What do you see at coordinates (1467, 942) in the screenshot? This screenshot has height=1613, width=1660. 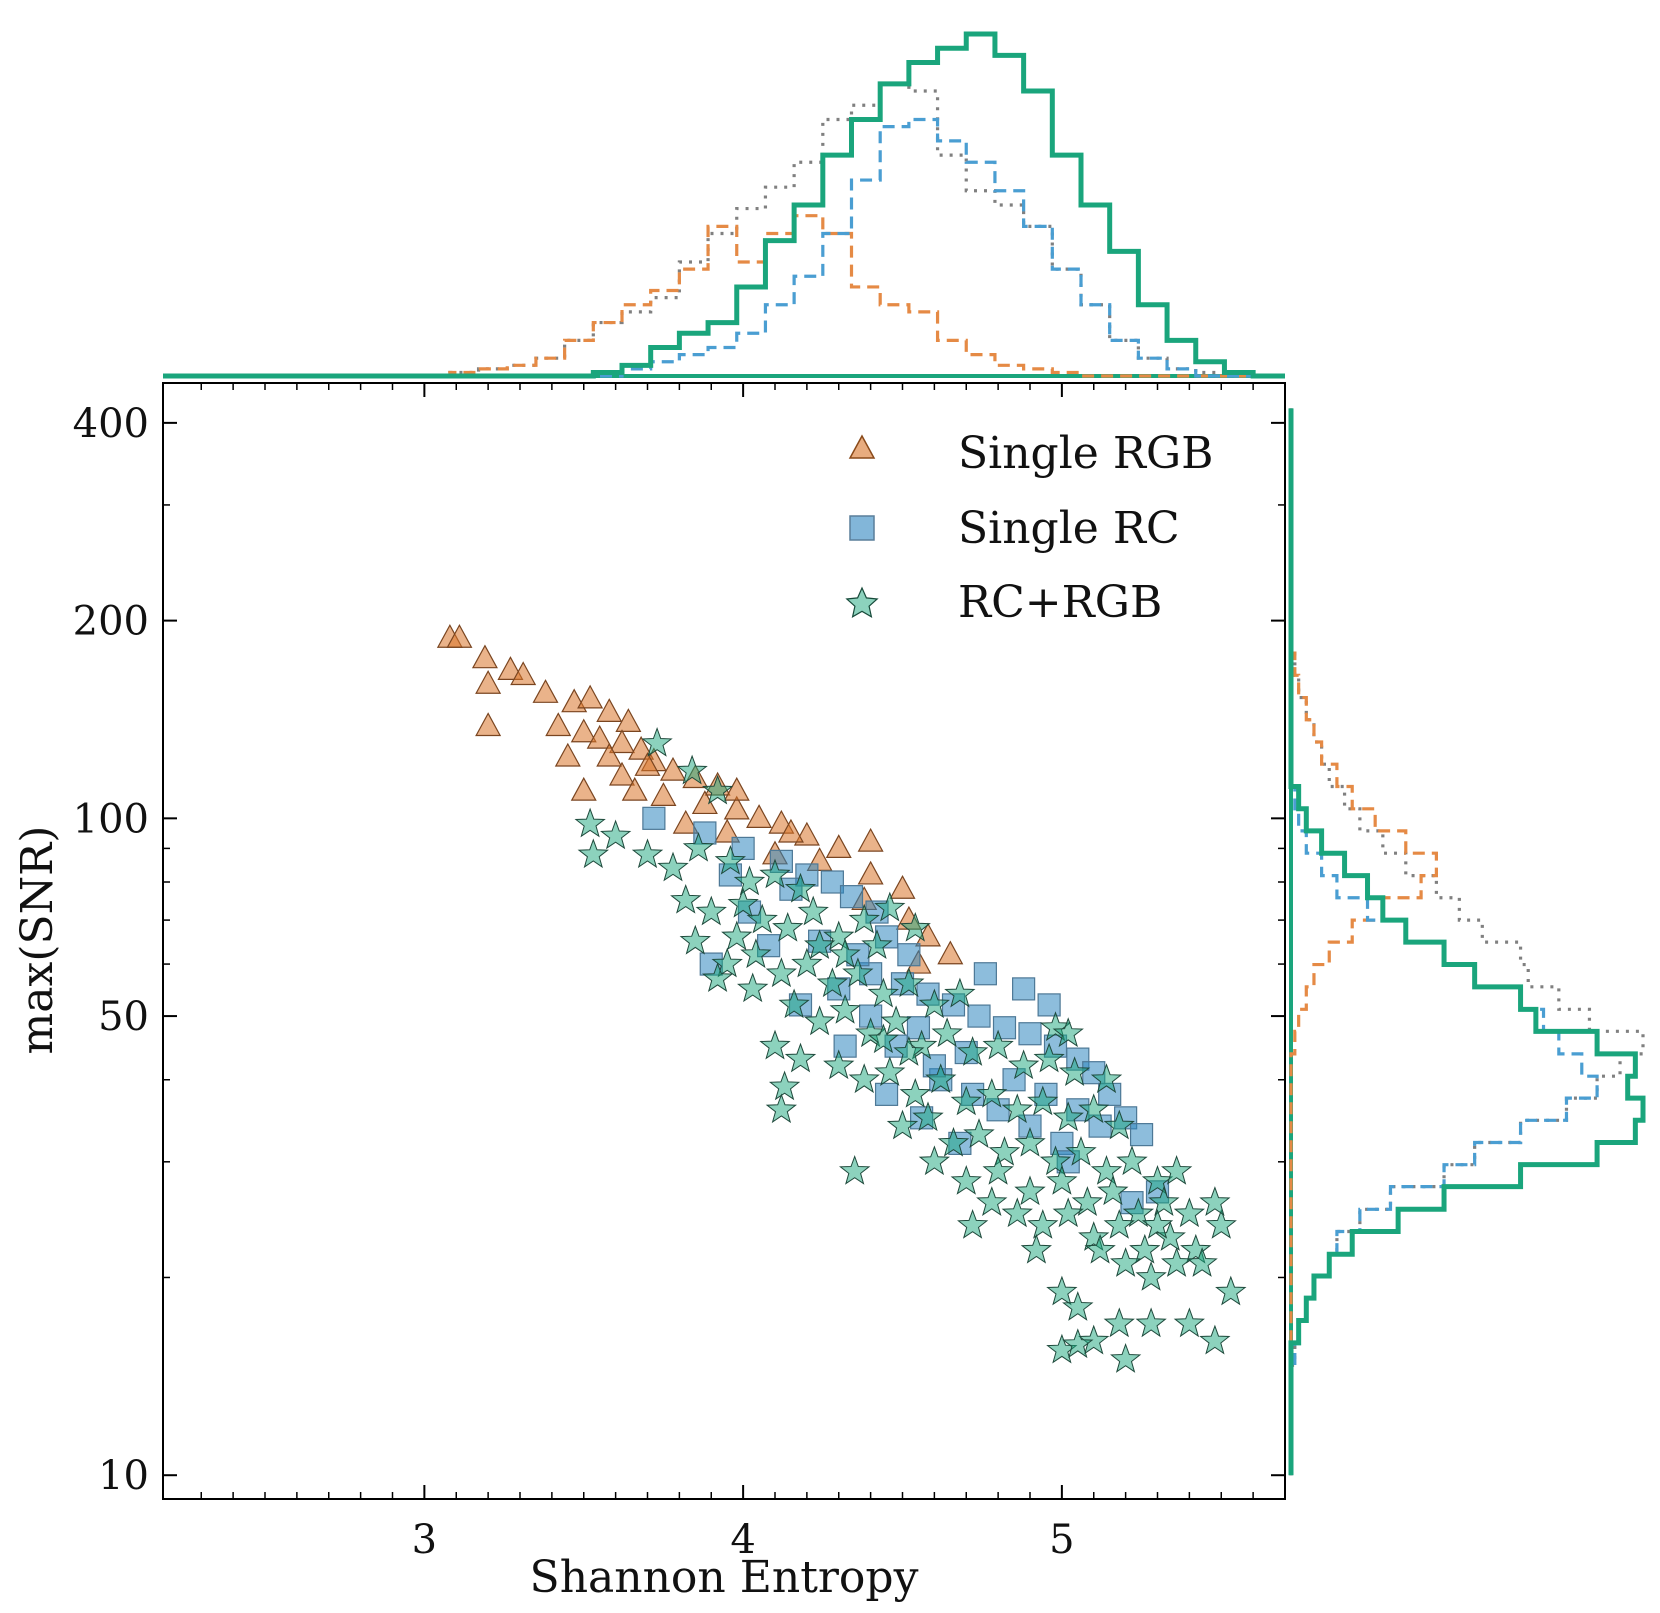 I see `right-histogram` at bounding box center [1467, 942].